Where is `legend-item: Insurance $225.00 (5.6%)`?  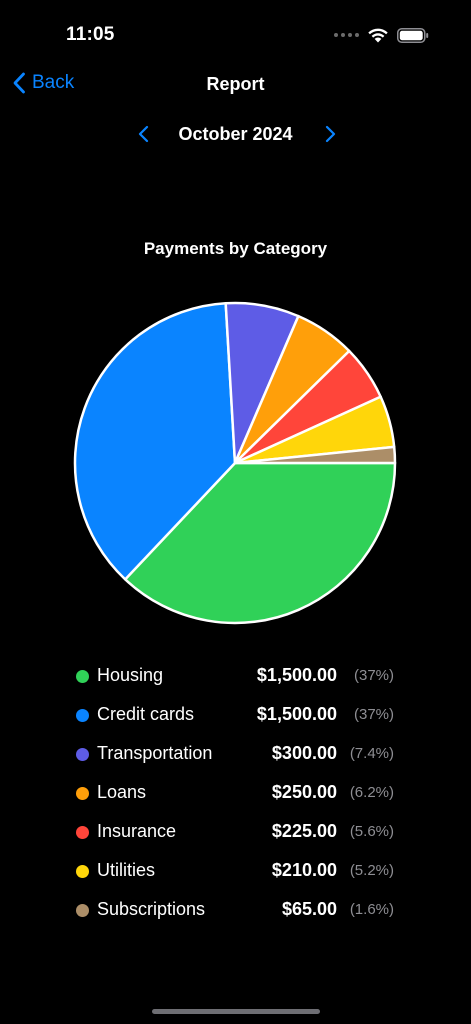
legend-item: Insurance $225.00 (5.6%) is located at coordinates (239, 831).